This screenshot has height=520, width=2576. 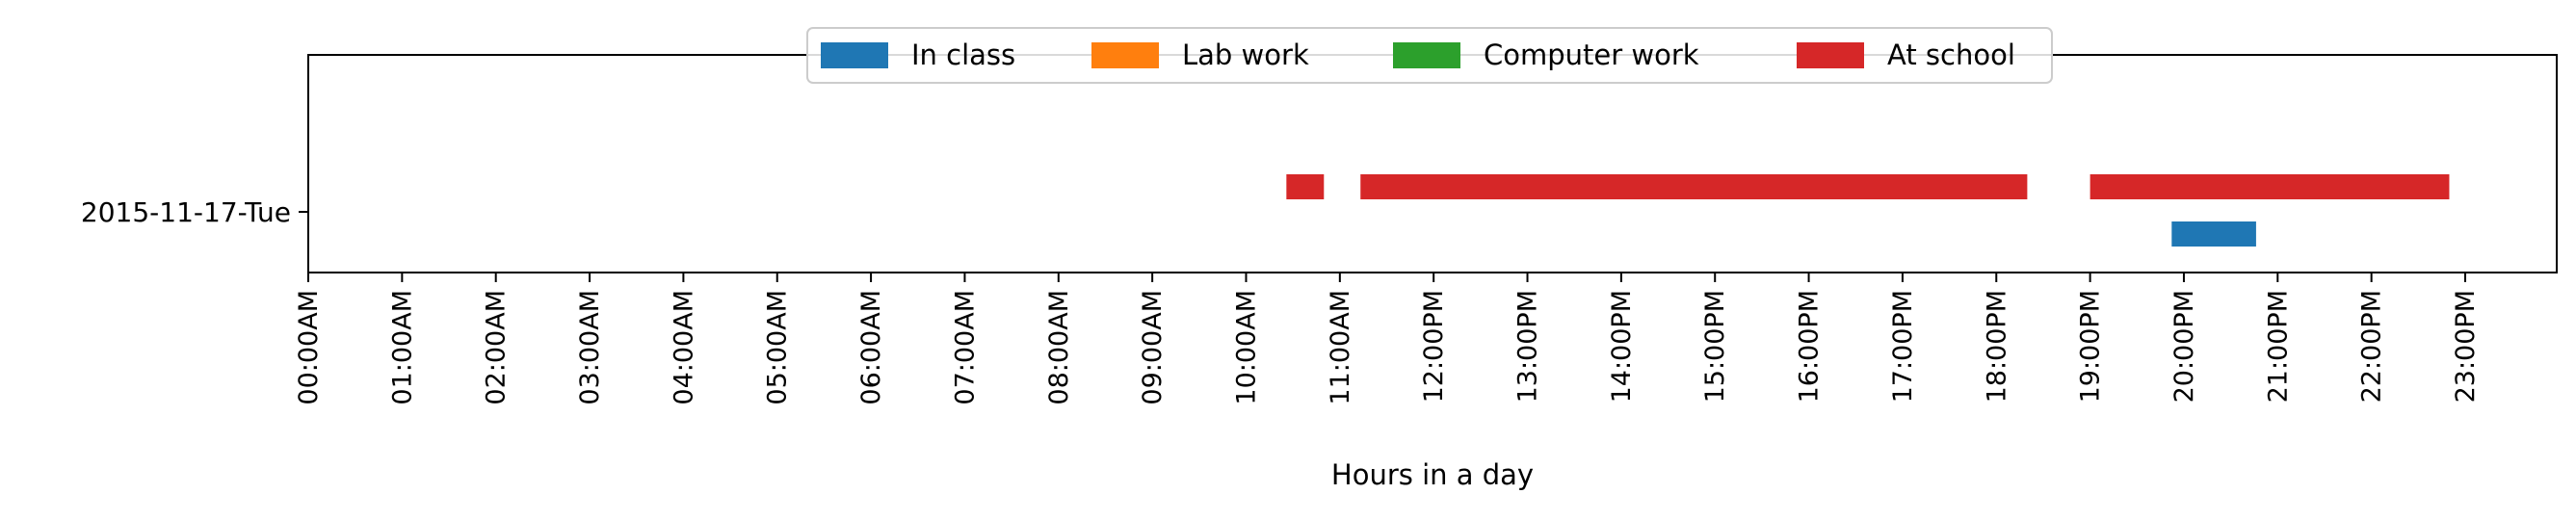 What do you see at coordinates (871, 347) in the screenshot?
I see `x-tick-label: 06:00AM` at bounding box center [871, 347].